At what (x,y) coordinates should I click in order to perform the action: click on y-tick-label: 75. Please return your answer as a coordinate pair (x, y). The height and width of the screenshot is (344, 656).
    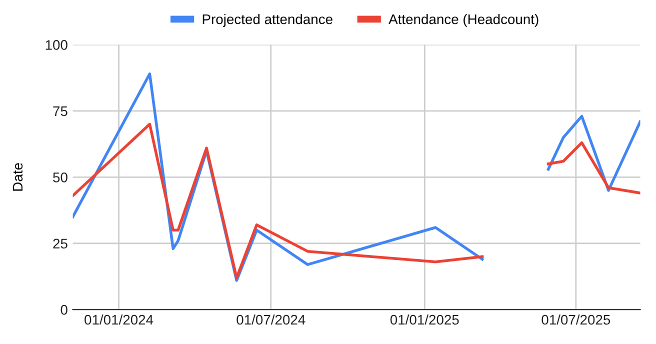
    Looking at the image, I should click on (60, 111).